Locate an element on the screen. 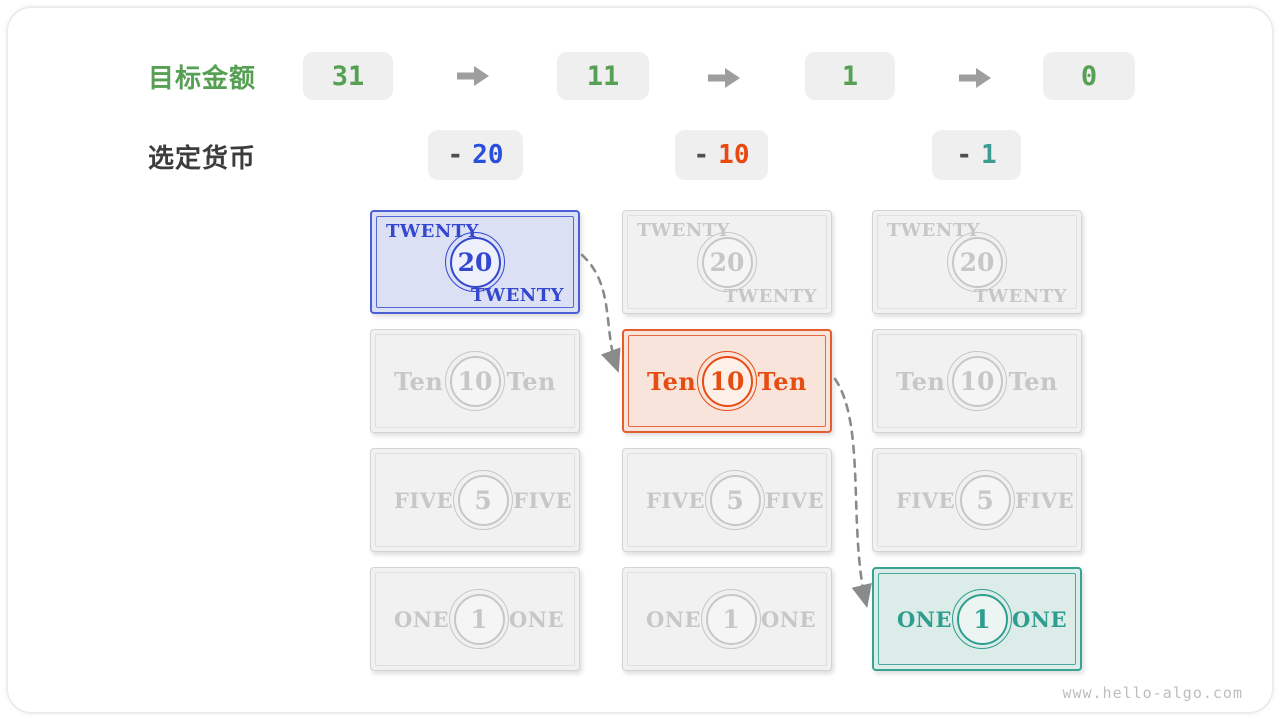  selection-chip-minus-1: - 1 is located at coordinates (976, 155).